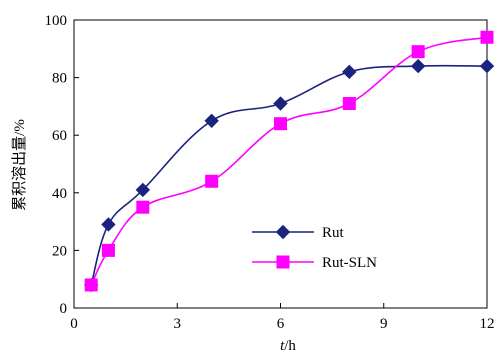  I want to click on legend-label: Rut, so click(333, 233).